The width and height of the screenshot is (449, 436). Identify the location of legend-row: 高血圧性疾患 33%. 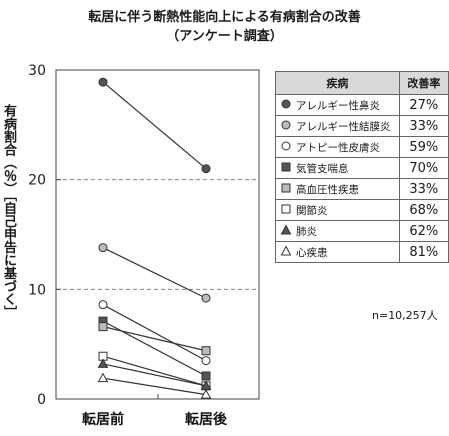
(362, 189).